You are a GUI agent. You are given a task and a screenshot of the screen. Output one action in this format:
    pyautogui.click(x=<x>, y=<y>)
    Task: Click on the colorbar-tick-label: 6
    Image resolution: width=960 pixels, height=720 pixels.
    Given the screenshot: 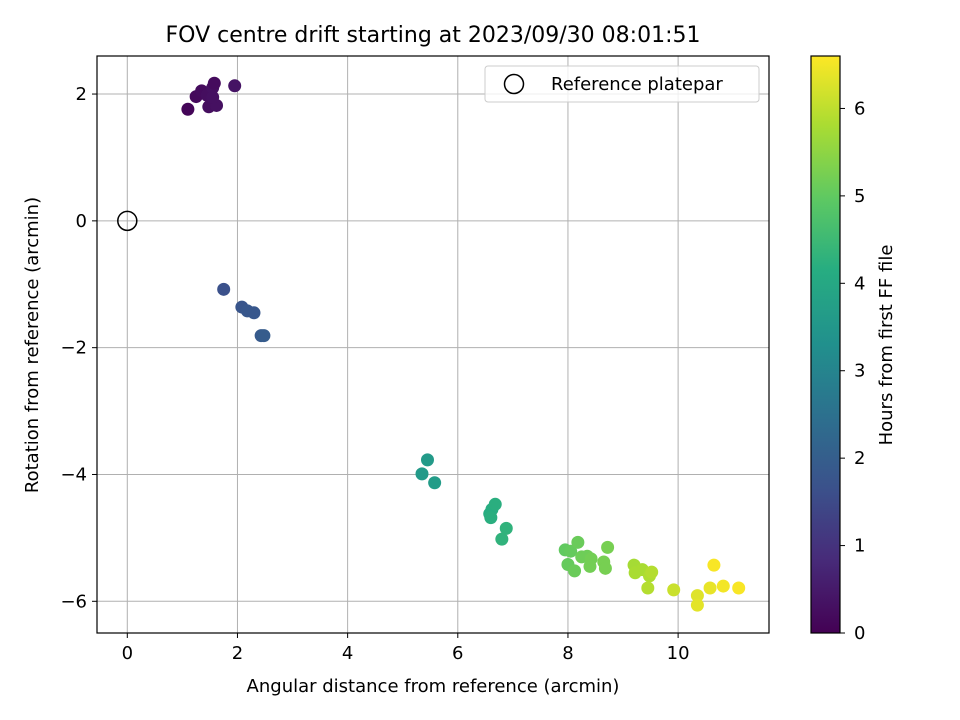 What is the action you would take?
    pyautogui.click(x=859, y=108)
    